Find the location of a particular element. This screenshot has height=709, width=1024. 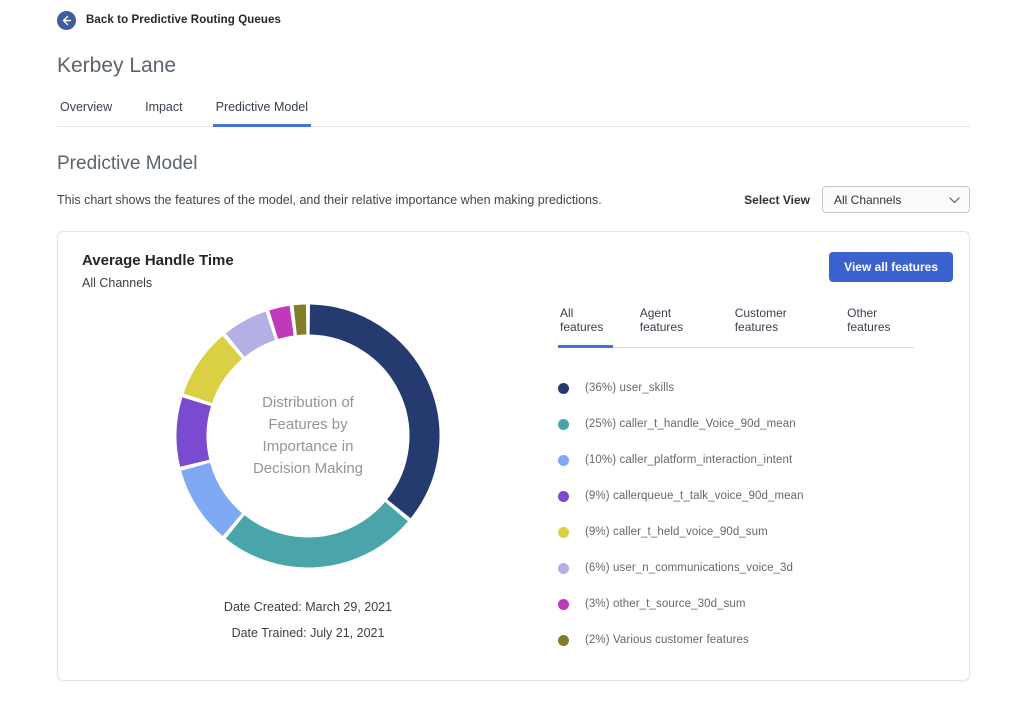

select-view-value: All Channels is located at coordinates (868, 199).